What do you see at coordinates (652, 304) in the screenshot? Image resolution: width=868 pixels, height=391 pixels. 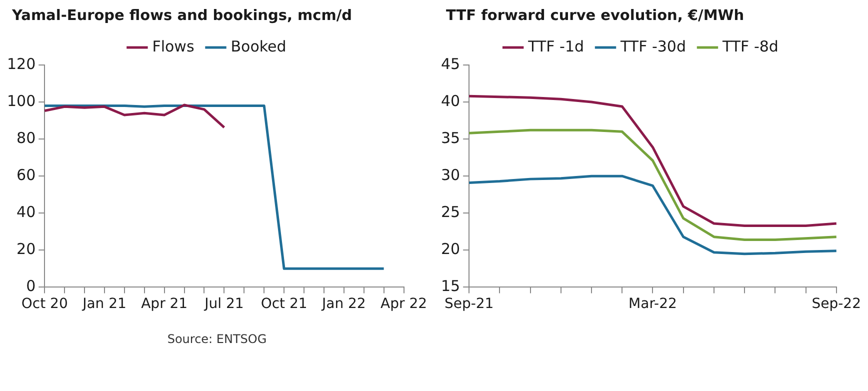 I see `x-tick-label: Mar-22` at bounding box center [652, 304].